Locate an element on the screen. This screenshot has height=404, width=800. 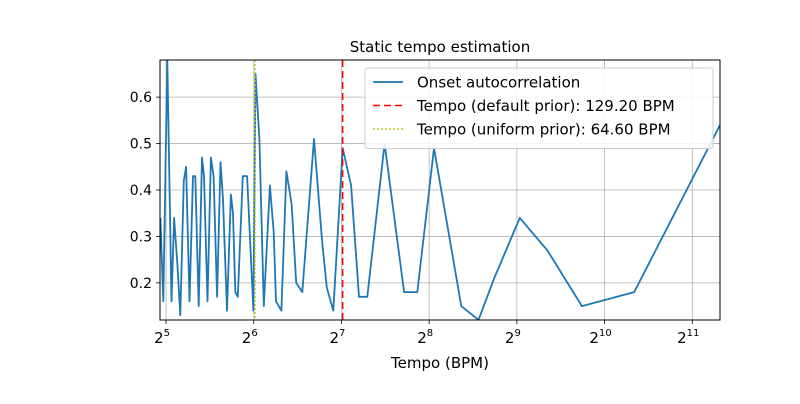
legend-label: Tempo (default prior): 129.20 BPM is located at coordinates (545, 106).